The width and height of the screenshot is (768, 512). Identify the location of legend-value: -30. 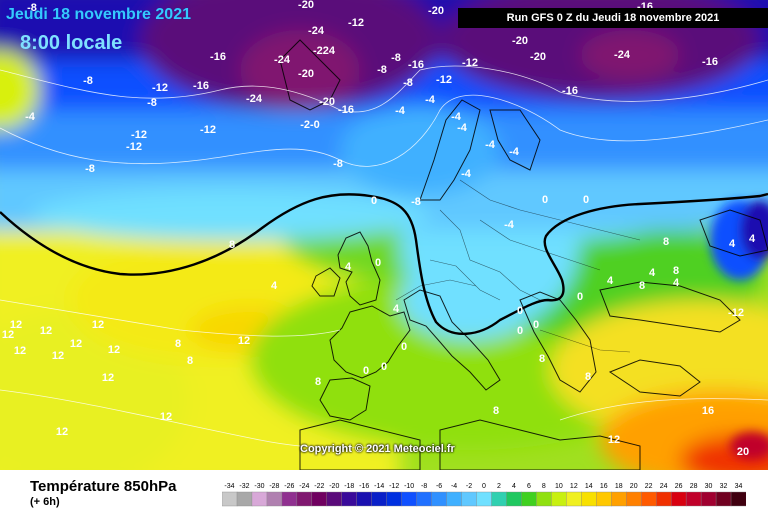
(259, 486).